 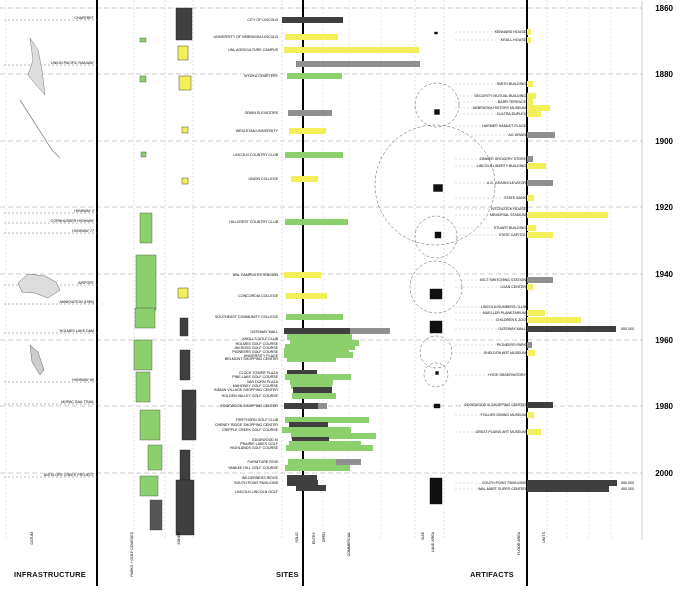 What do you see at coordinates (251, 359) in the screenshot?
I see `site-label: BELMONT SHOPPING CENTER` at bounding box center [251, 359].